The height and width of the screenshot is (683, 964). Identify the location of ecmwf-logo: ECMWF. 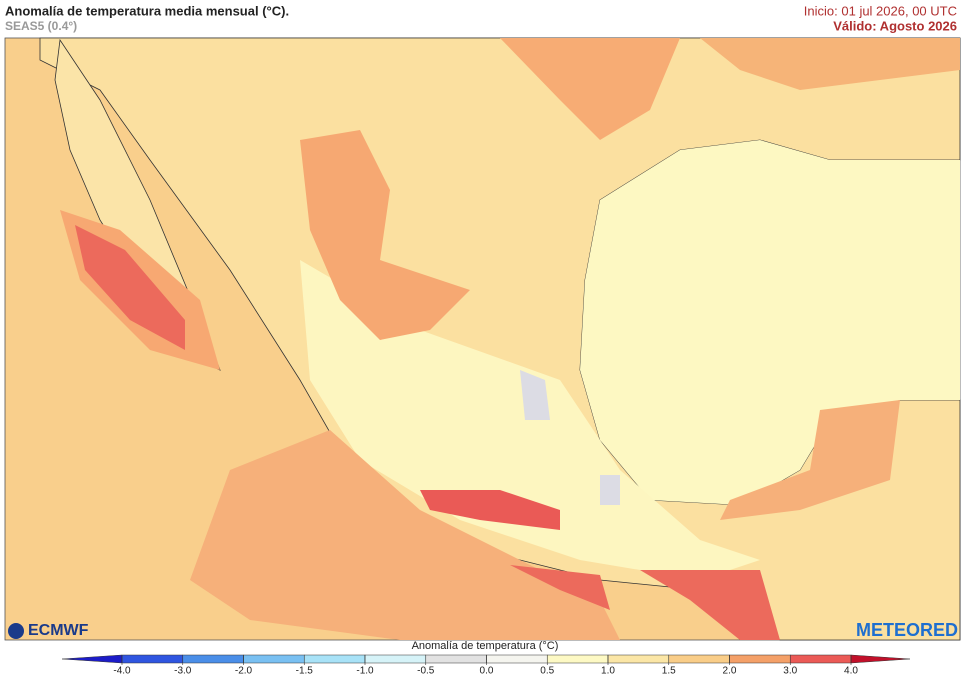
(58, 630).